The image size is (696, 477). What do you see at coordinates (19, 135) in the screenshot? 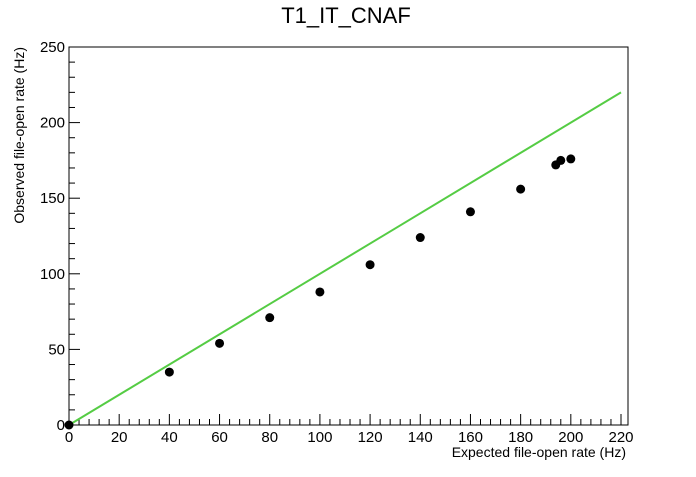
I see `y-axis-label: Observed file-open rate (Hz)` at bounding box center [19, 135].